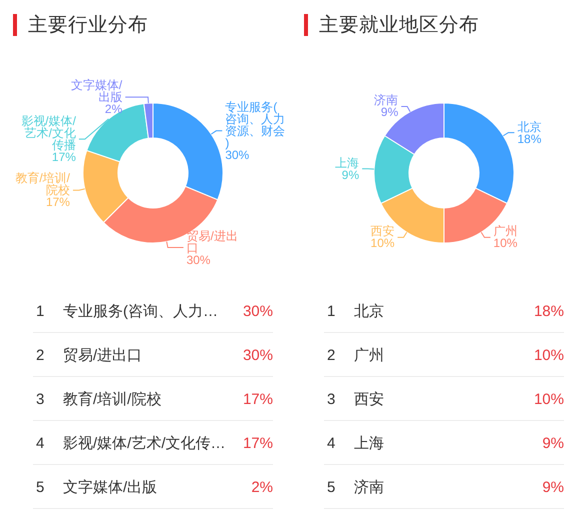  What do you see at coordinates (80, 25) in the screenshot?
I see `chart-title: 主要行业分布` at bounding box center [80, 25].